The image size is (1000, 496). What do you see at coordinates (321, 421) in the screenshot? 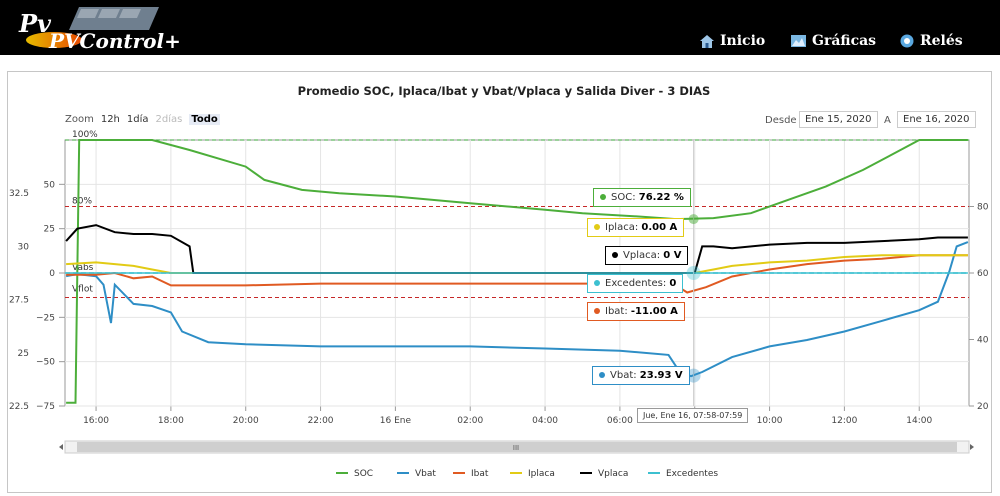
I see `x-tick-label: 22:00` at bounding box center [321, 421].